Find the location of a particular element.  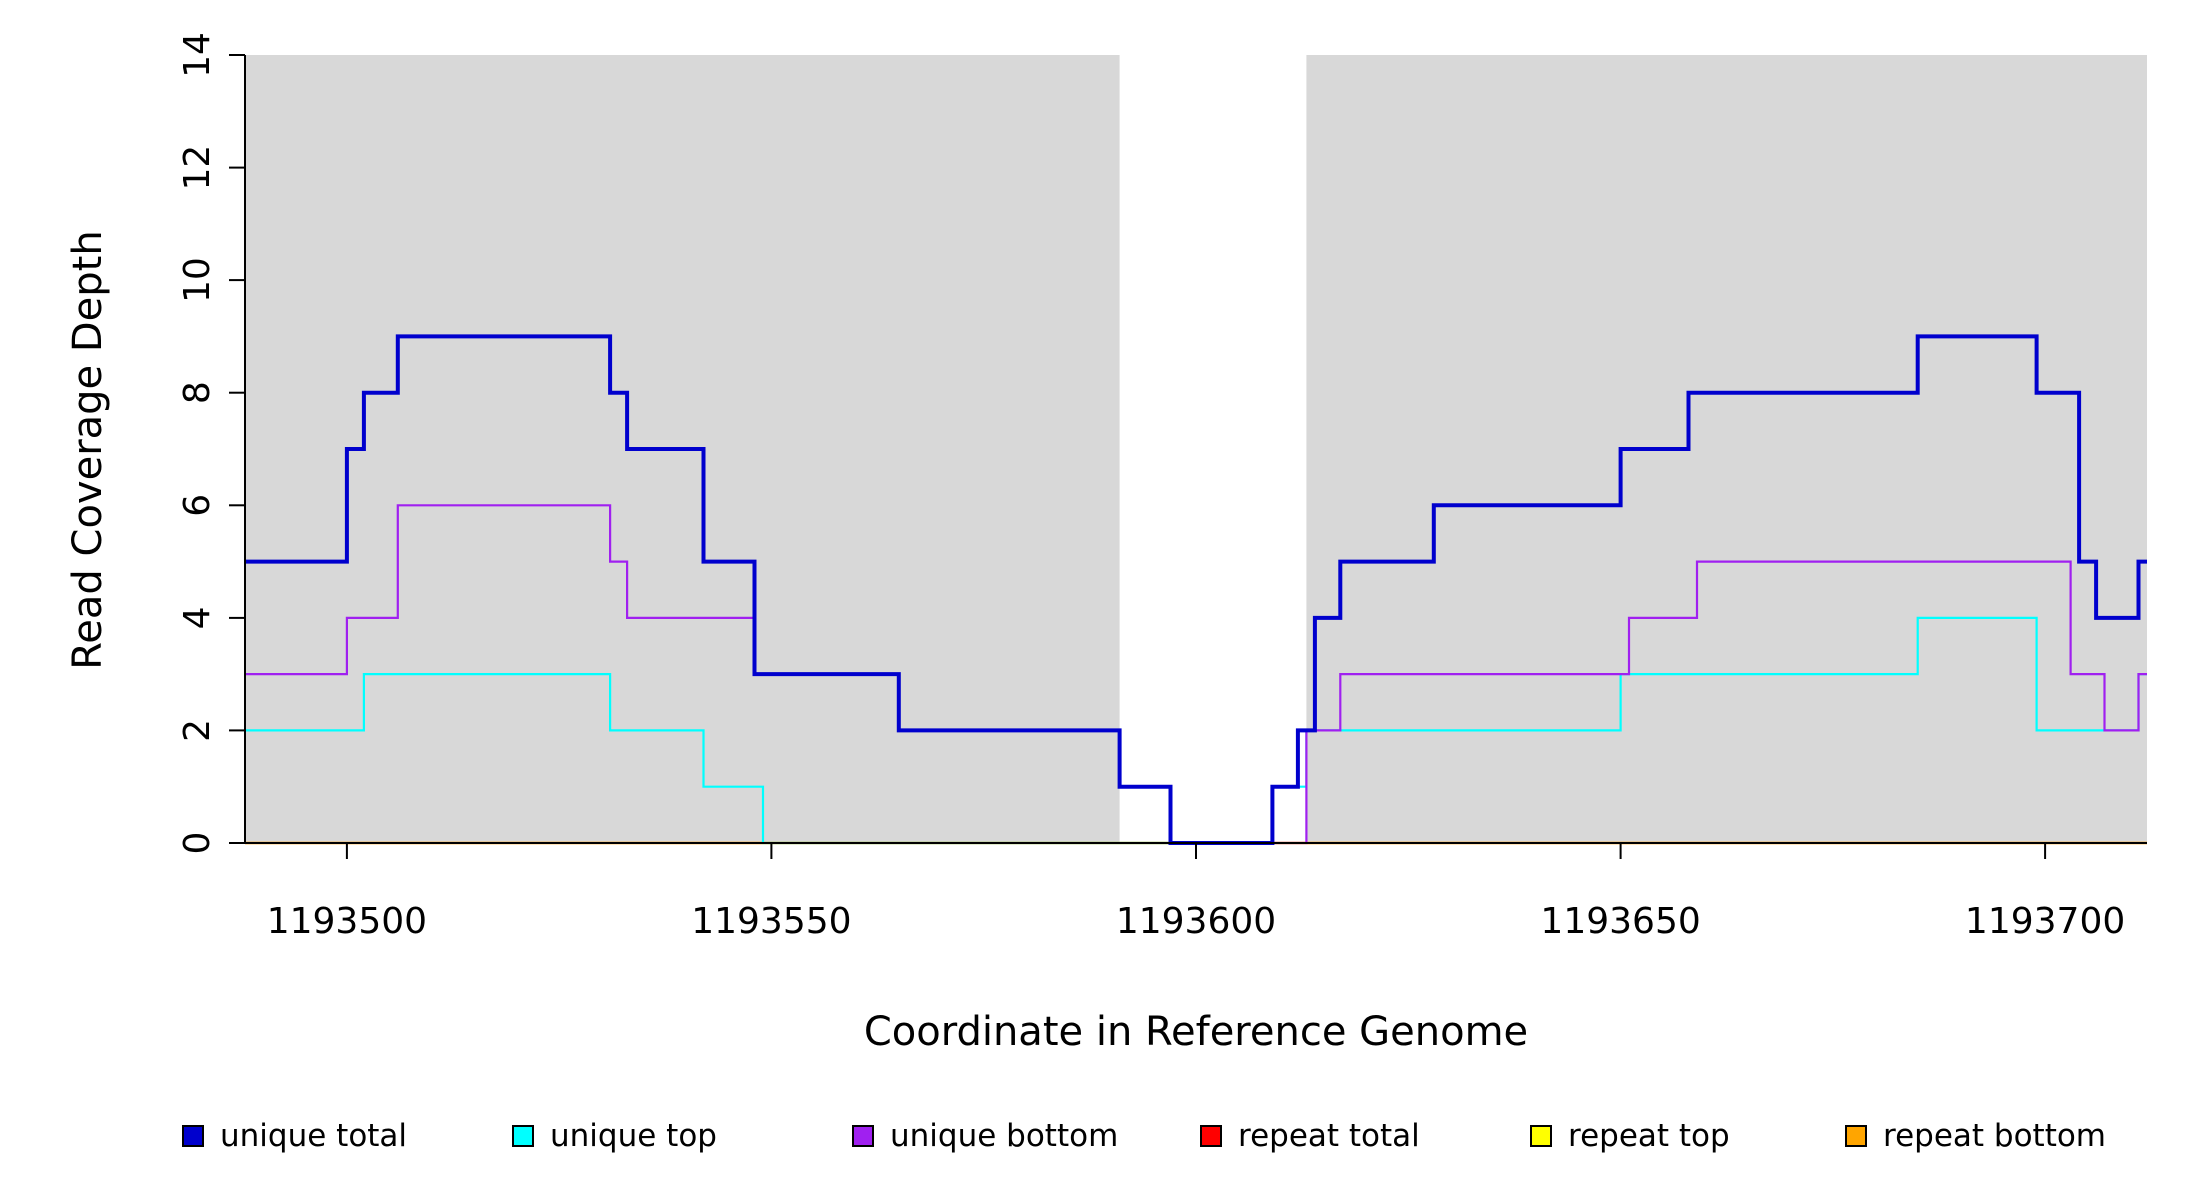

legend-swatch-unique-total is located at coordinates (193, 1136).